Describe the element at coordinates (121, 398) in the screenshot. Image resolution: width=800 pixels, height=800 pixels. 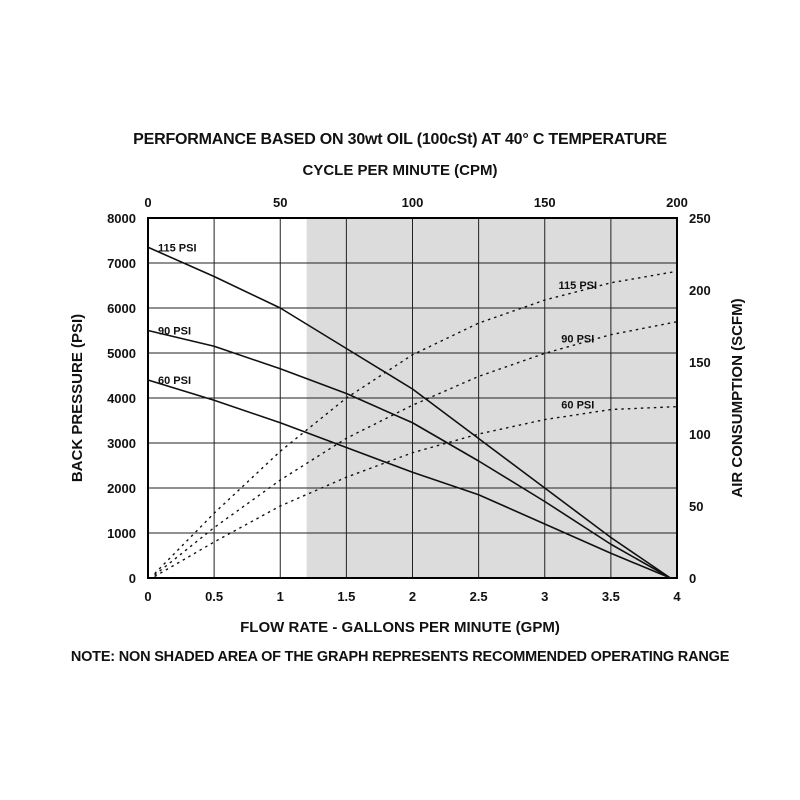
I see `y-tick-label: 4000` at that location.